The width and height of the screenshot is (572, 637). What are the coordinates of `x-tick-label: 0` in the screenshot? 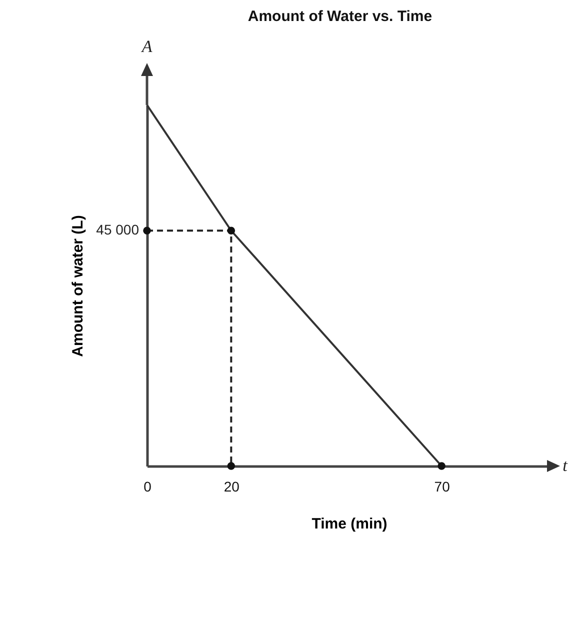 It's located at (148, 486).